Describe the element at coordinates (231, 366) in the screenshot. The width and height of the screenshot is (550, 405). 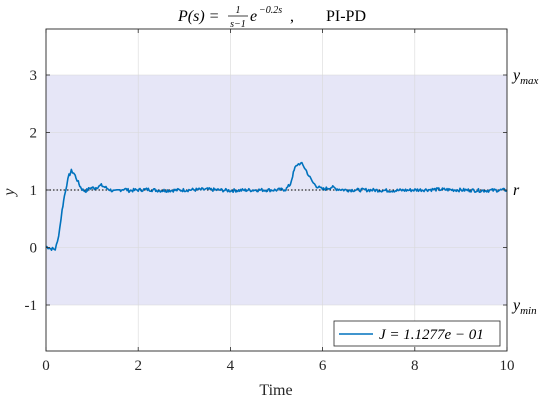
I see `x-tick-label: 4` at that location.